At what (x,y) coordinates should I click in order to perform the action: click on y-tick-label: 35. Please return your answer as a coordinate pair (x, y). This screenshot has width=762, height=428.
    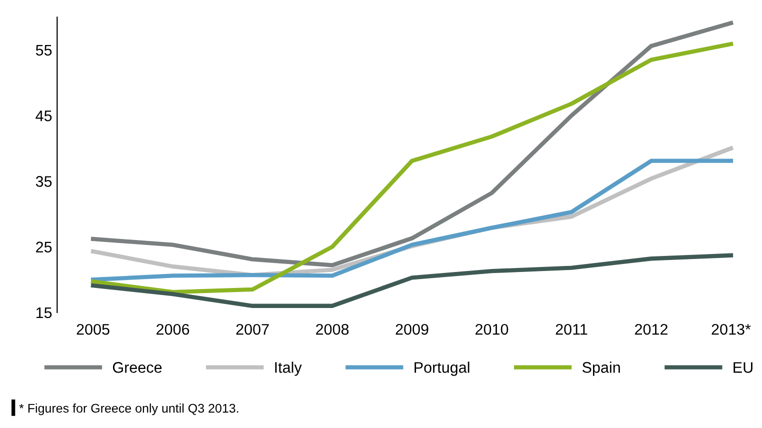
    Looking at the image, I should click on (44, 181).